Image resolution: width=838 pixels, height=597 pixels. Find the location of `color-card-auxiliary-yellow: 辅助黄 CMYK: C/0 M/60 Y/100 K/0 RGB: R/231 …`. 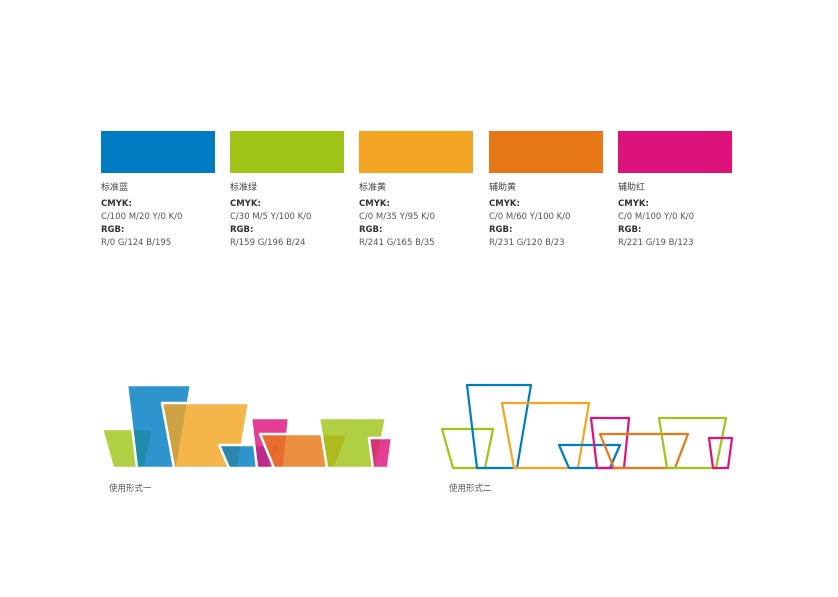

color-card-auxiliary-yellow: 辅助黄 CMYK: C/0 M/60 Y/100 K/0 RGB: R/231 … is located at coordinates (547, 189).